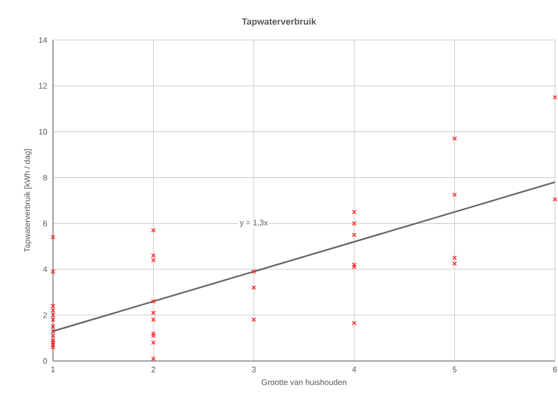  I want to click on y-axis-title: Tapwaterverbruik [kWh / dag], so click(28, 200).